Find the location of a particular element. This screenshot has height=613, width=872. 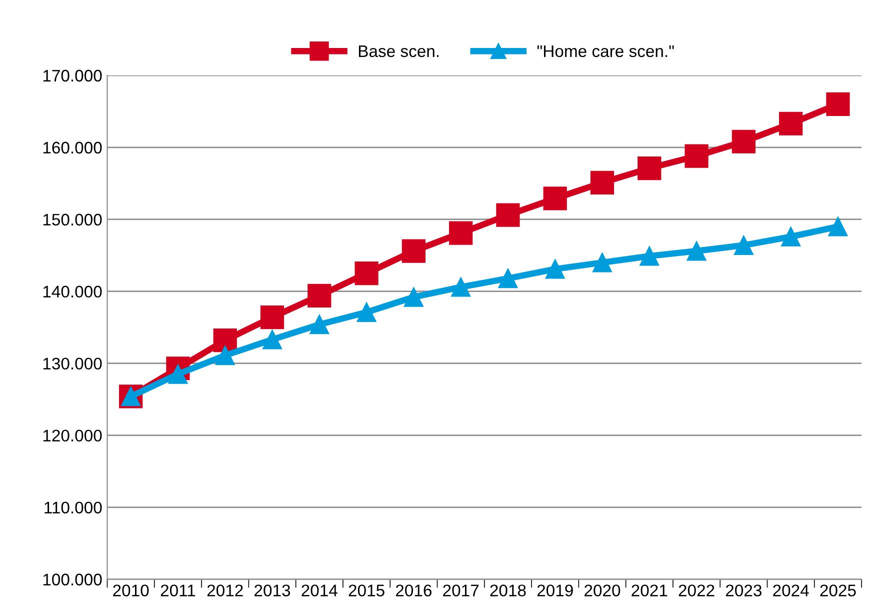

x-tick-label: 2021 is located at coordinates (650, 590).